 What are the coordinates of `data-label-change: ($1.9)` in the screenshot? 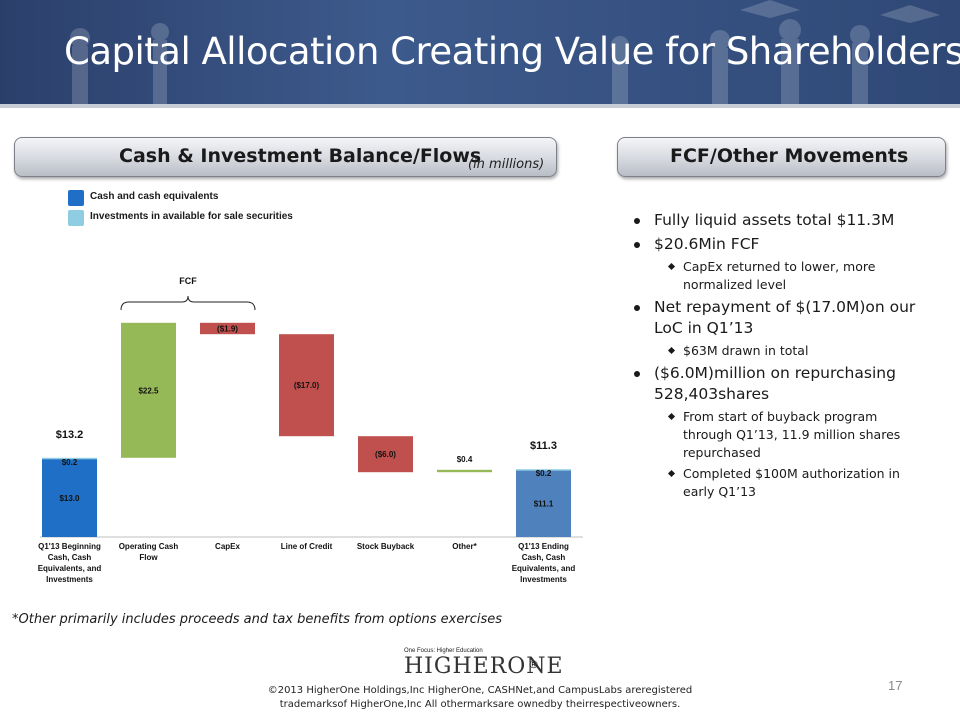 It's located at (227, 329).